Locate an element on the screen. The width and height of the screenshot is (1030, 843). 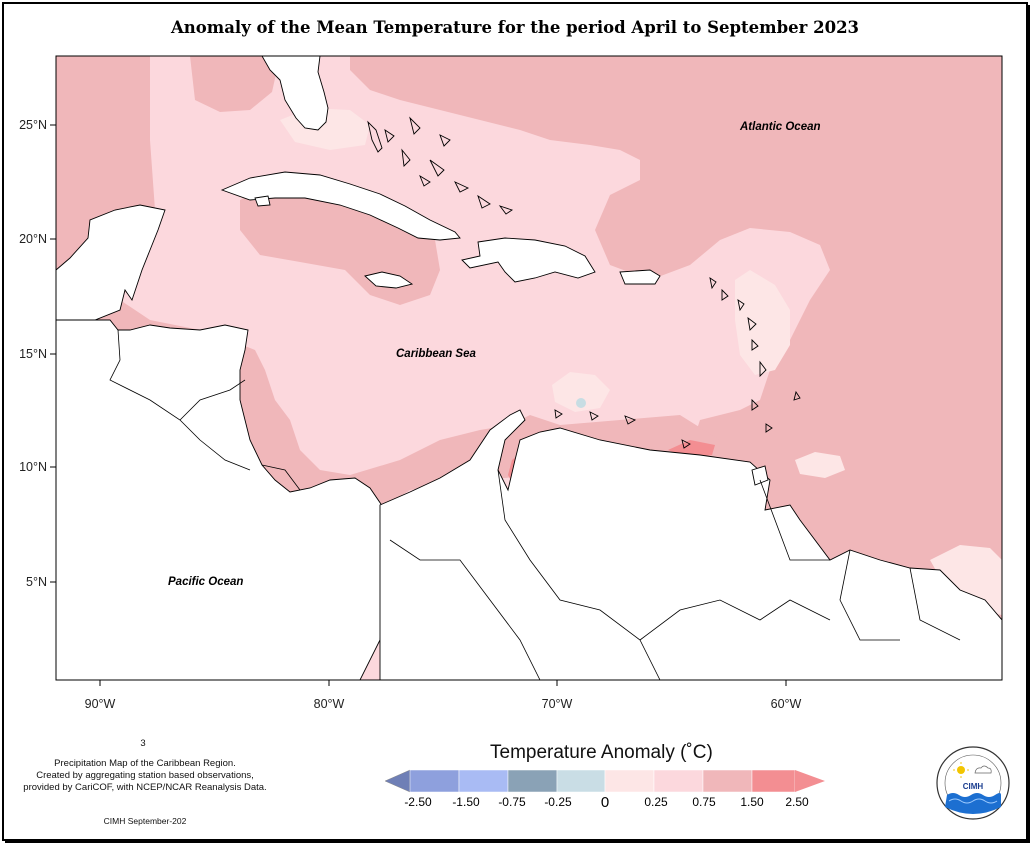
land-isla-juventud is located at coordinates (262, 201).